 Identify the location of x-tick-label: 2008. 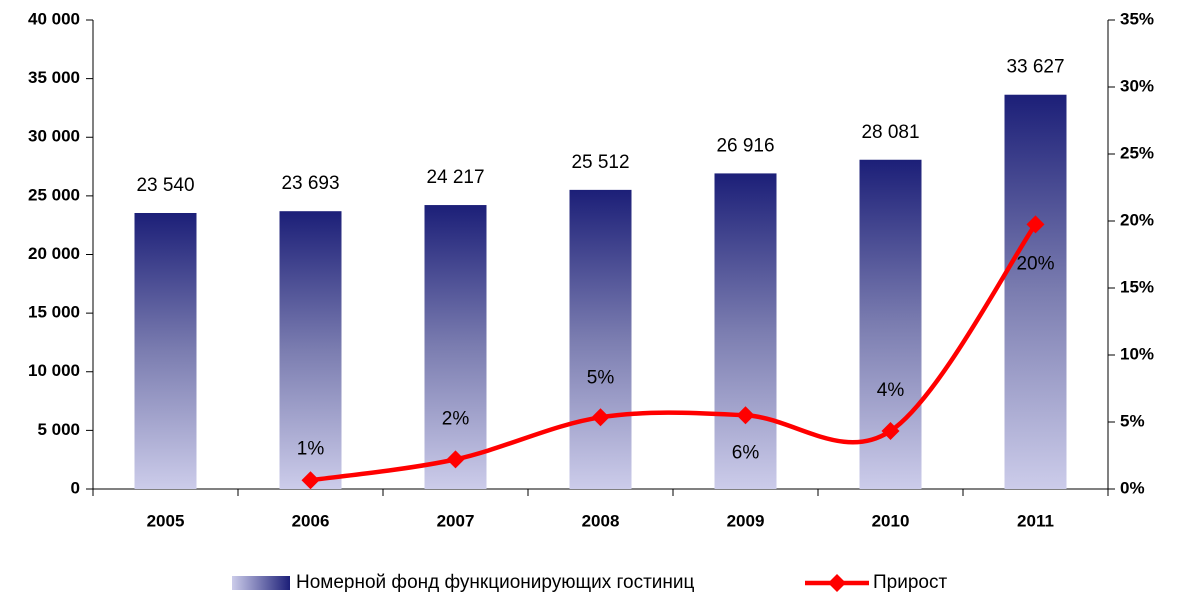
(601, 520).